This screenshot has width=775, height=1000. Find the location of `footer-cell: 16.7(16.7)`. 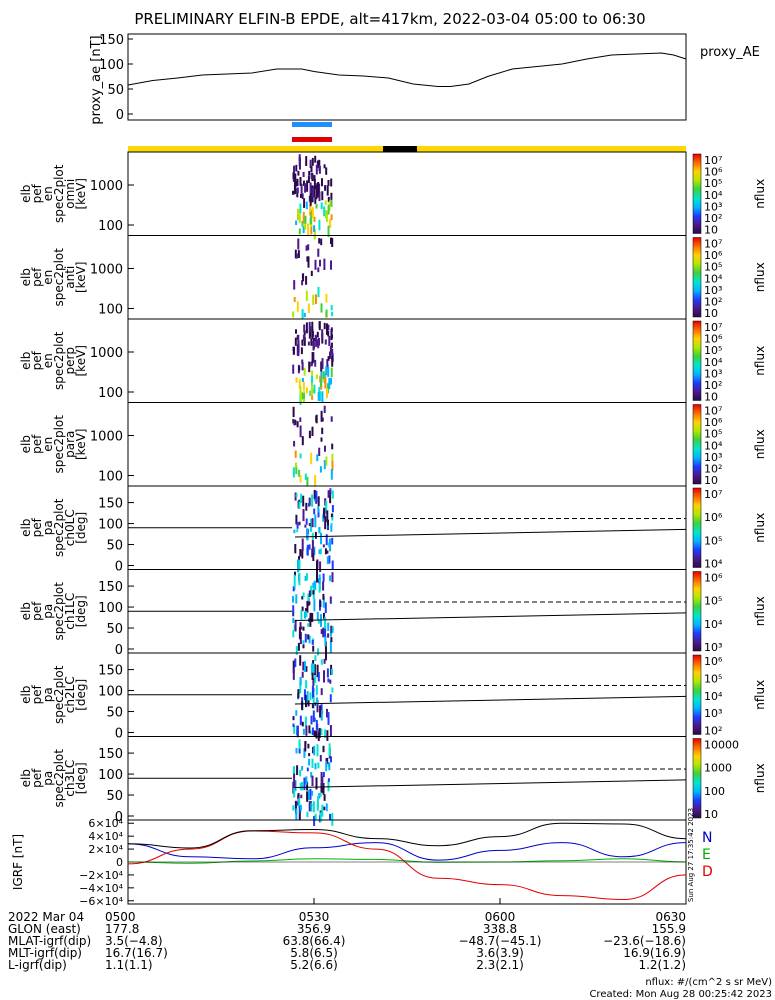

footer-cell: 16.7(16.7) is located at coordinates (136, 953).